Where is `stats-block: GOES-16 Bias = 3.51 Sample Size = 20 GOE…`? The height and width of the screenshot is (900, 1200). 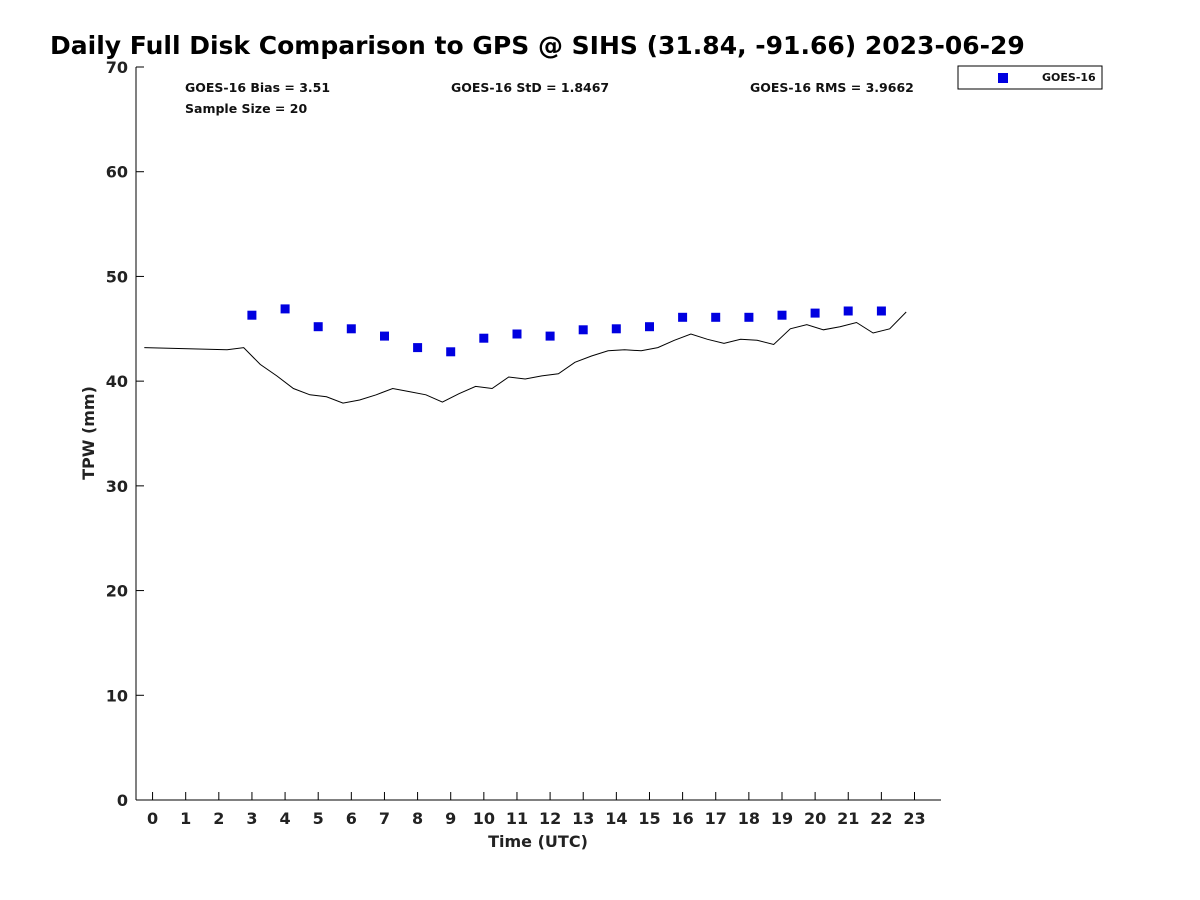 stats-block: GOES-16 Bias = 3.51 Sample Size = 20 GOE… is located at coordinates (549, 98).